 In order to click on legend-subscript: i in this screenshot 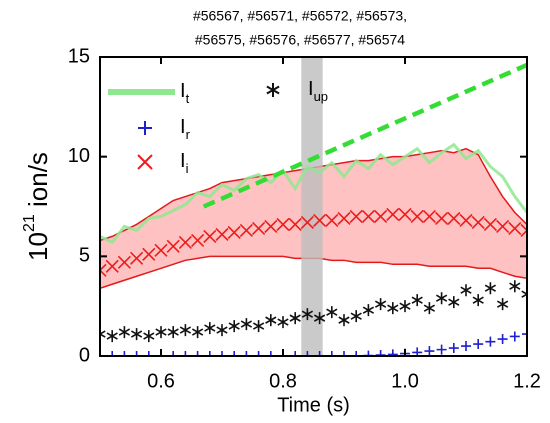, I will do `click(187, 168)`.